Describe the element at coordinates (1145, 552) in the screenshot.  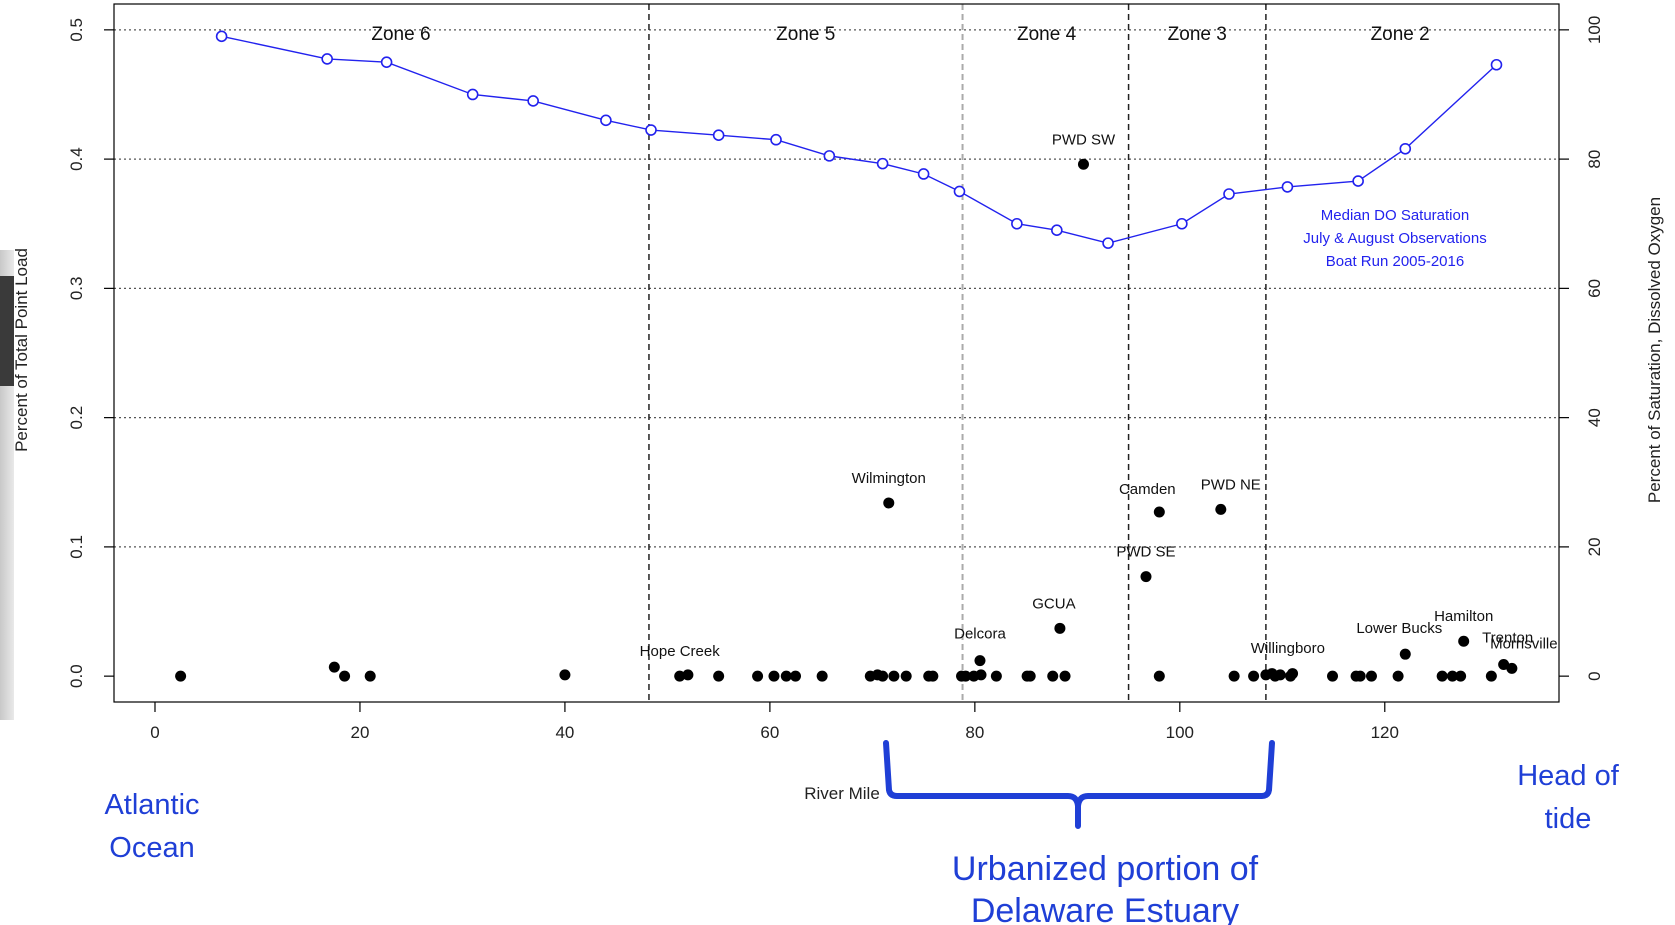
I see `point-label-5: PWD SE` at that location.